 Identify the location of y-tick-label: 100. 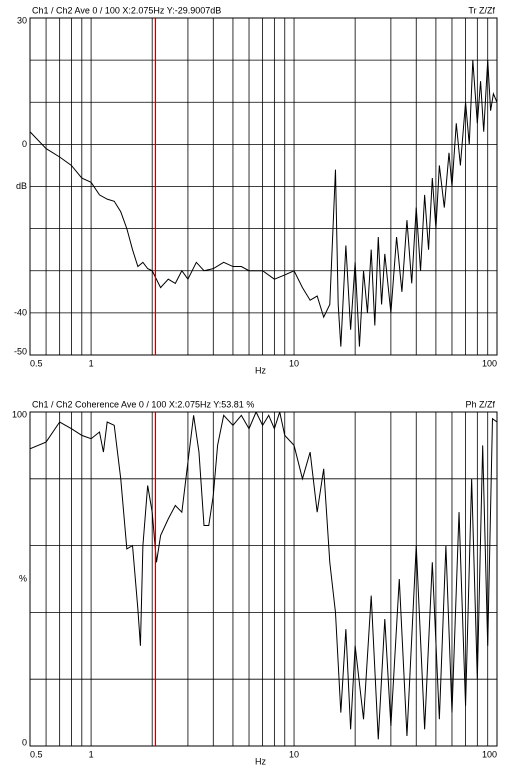
(19, 414).